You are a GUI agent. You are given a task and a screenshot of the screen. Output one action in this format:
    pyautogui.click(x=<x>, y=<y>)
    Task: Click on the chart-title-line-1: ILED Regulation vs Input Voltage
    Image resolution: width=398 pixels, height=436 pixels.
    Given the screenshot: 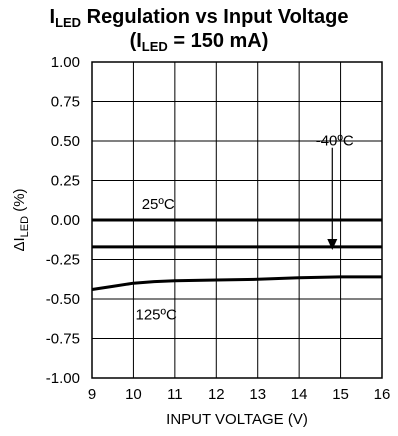 What is the action you would take?
    pyautogui.click(x=199, y=18)
    